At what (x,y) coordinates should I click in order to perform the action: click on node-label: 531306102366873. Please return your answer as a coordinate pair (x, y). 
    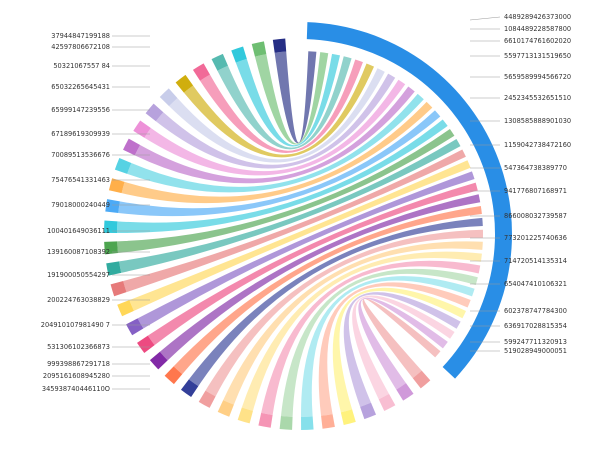
    Looking at the image, I should click on (78, 347).